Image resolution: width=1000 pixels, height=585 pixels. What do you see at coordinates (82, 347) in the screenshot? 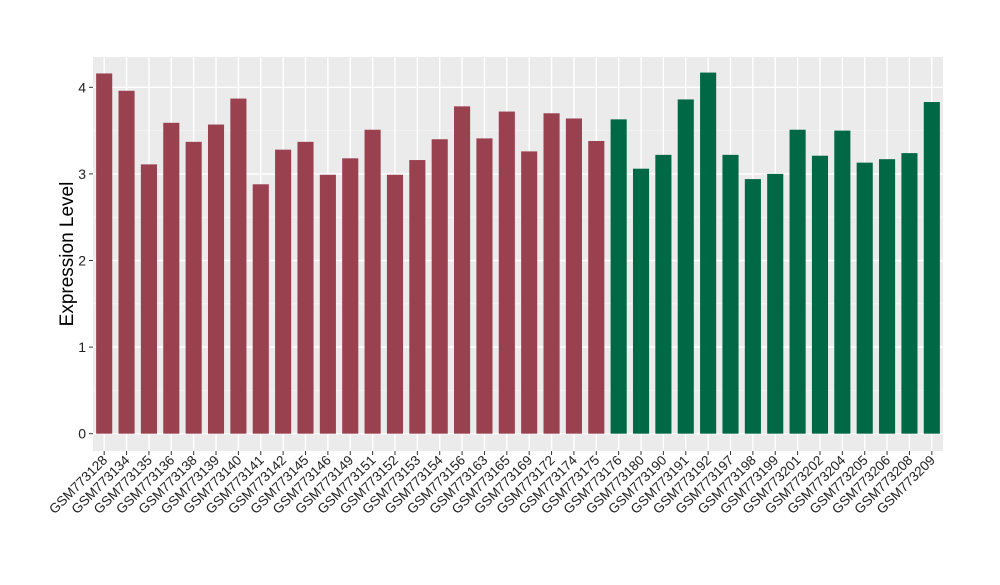
I see `y-tick-label: 1` at bounding box center [82, 347].